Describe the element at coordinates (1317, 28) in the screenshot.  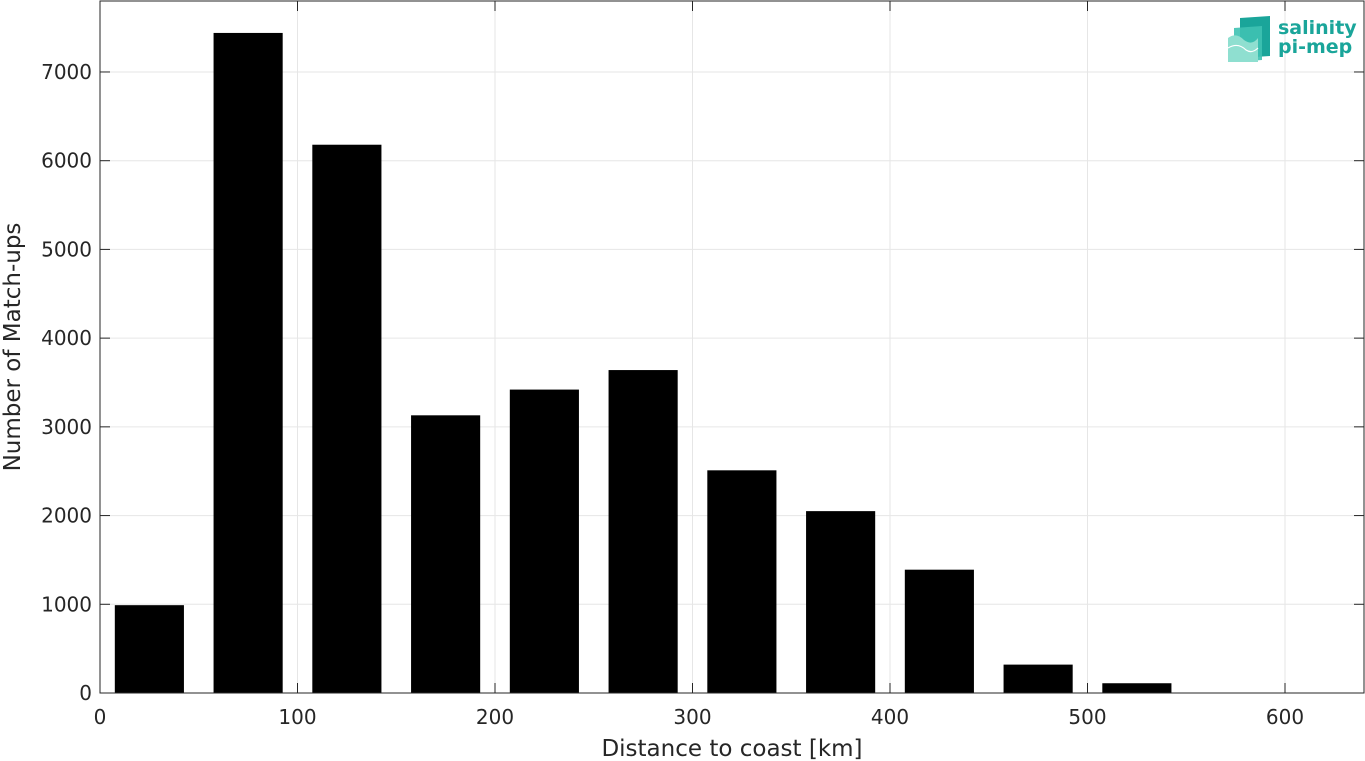
I see `logo-line-1: salinity` at that location.